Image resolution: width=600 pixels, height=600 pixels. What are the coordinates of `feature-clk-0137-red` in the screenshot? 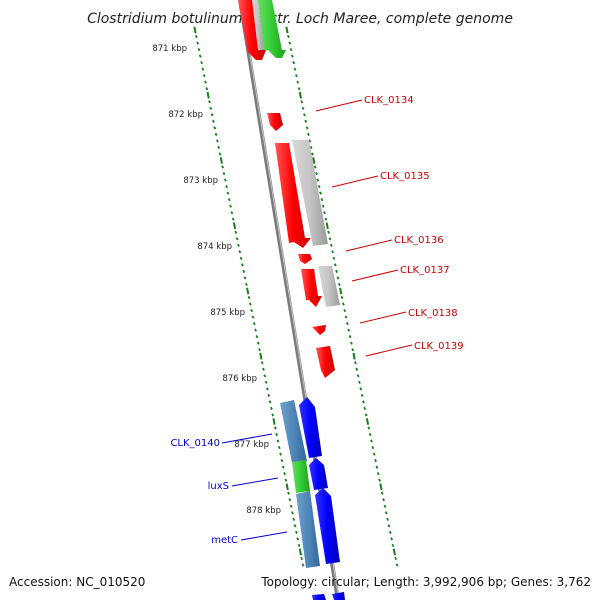 It's located at (311, 288).